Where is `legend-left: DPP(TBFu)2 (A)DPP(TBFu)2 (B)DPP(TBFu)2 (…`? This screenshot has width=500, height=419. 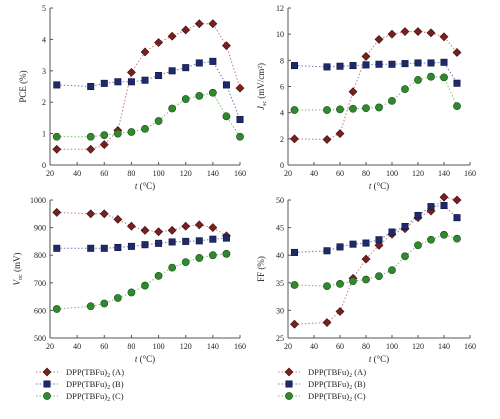 legend-left: DPP(TBFu)2 (A)DPP(TBFu)2 (B)DPP(TBFu)2 (… is located at coordinates (80, 385).